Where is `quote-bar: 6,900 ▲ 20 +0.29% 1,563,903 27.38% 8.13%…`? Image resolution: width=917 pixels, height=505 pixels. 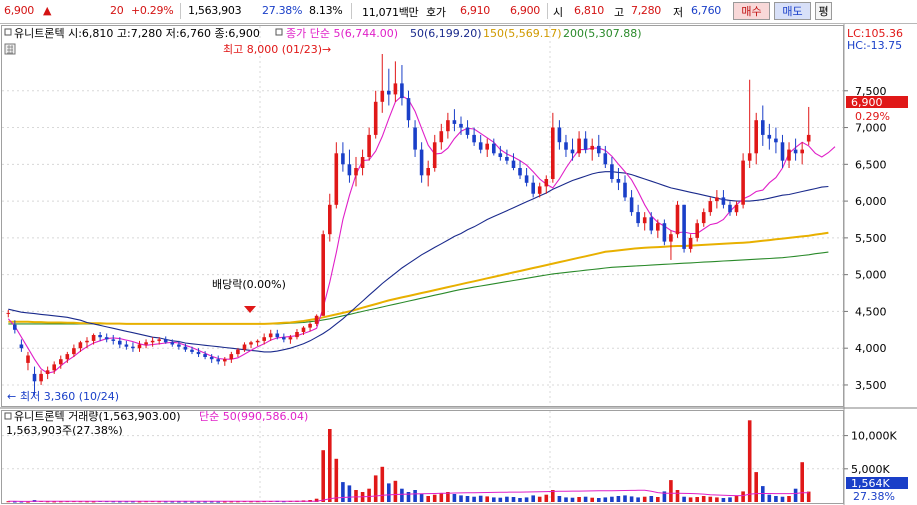
quote-bar: 6,900 ▲ 20 +0.29% 1,563,903 27.38% 8.13%… is located at coordinates (458, 12).